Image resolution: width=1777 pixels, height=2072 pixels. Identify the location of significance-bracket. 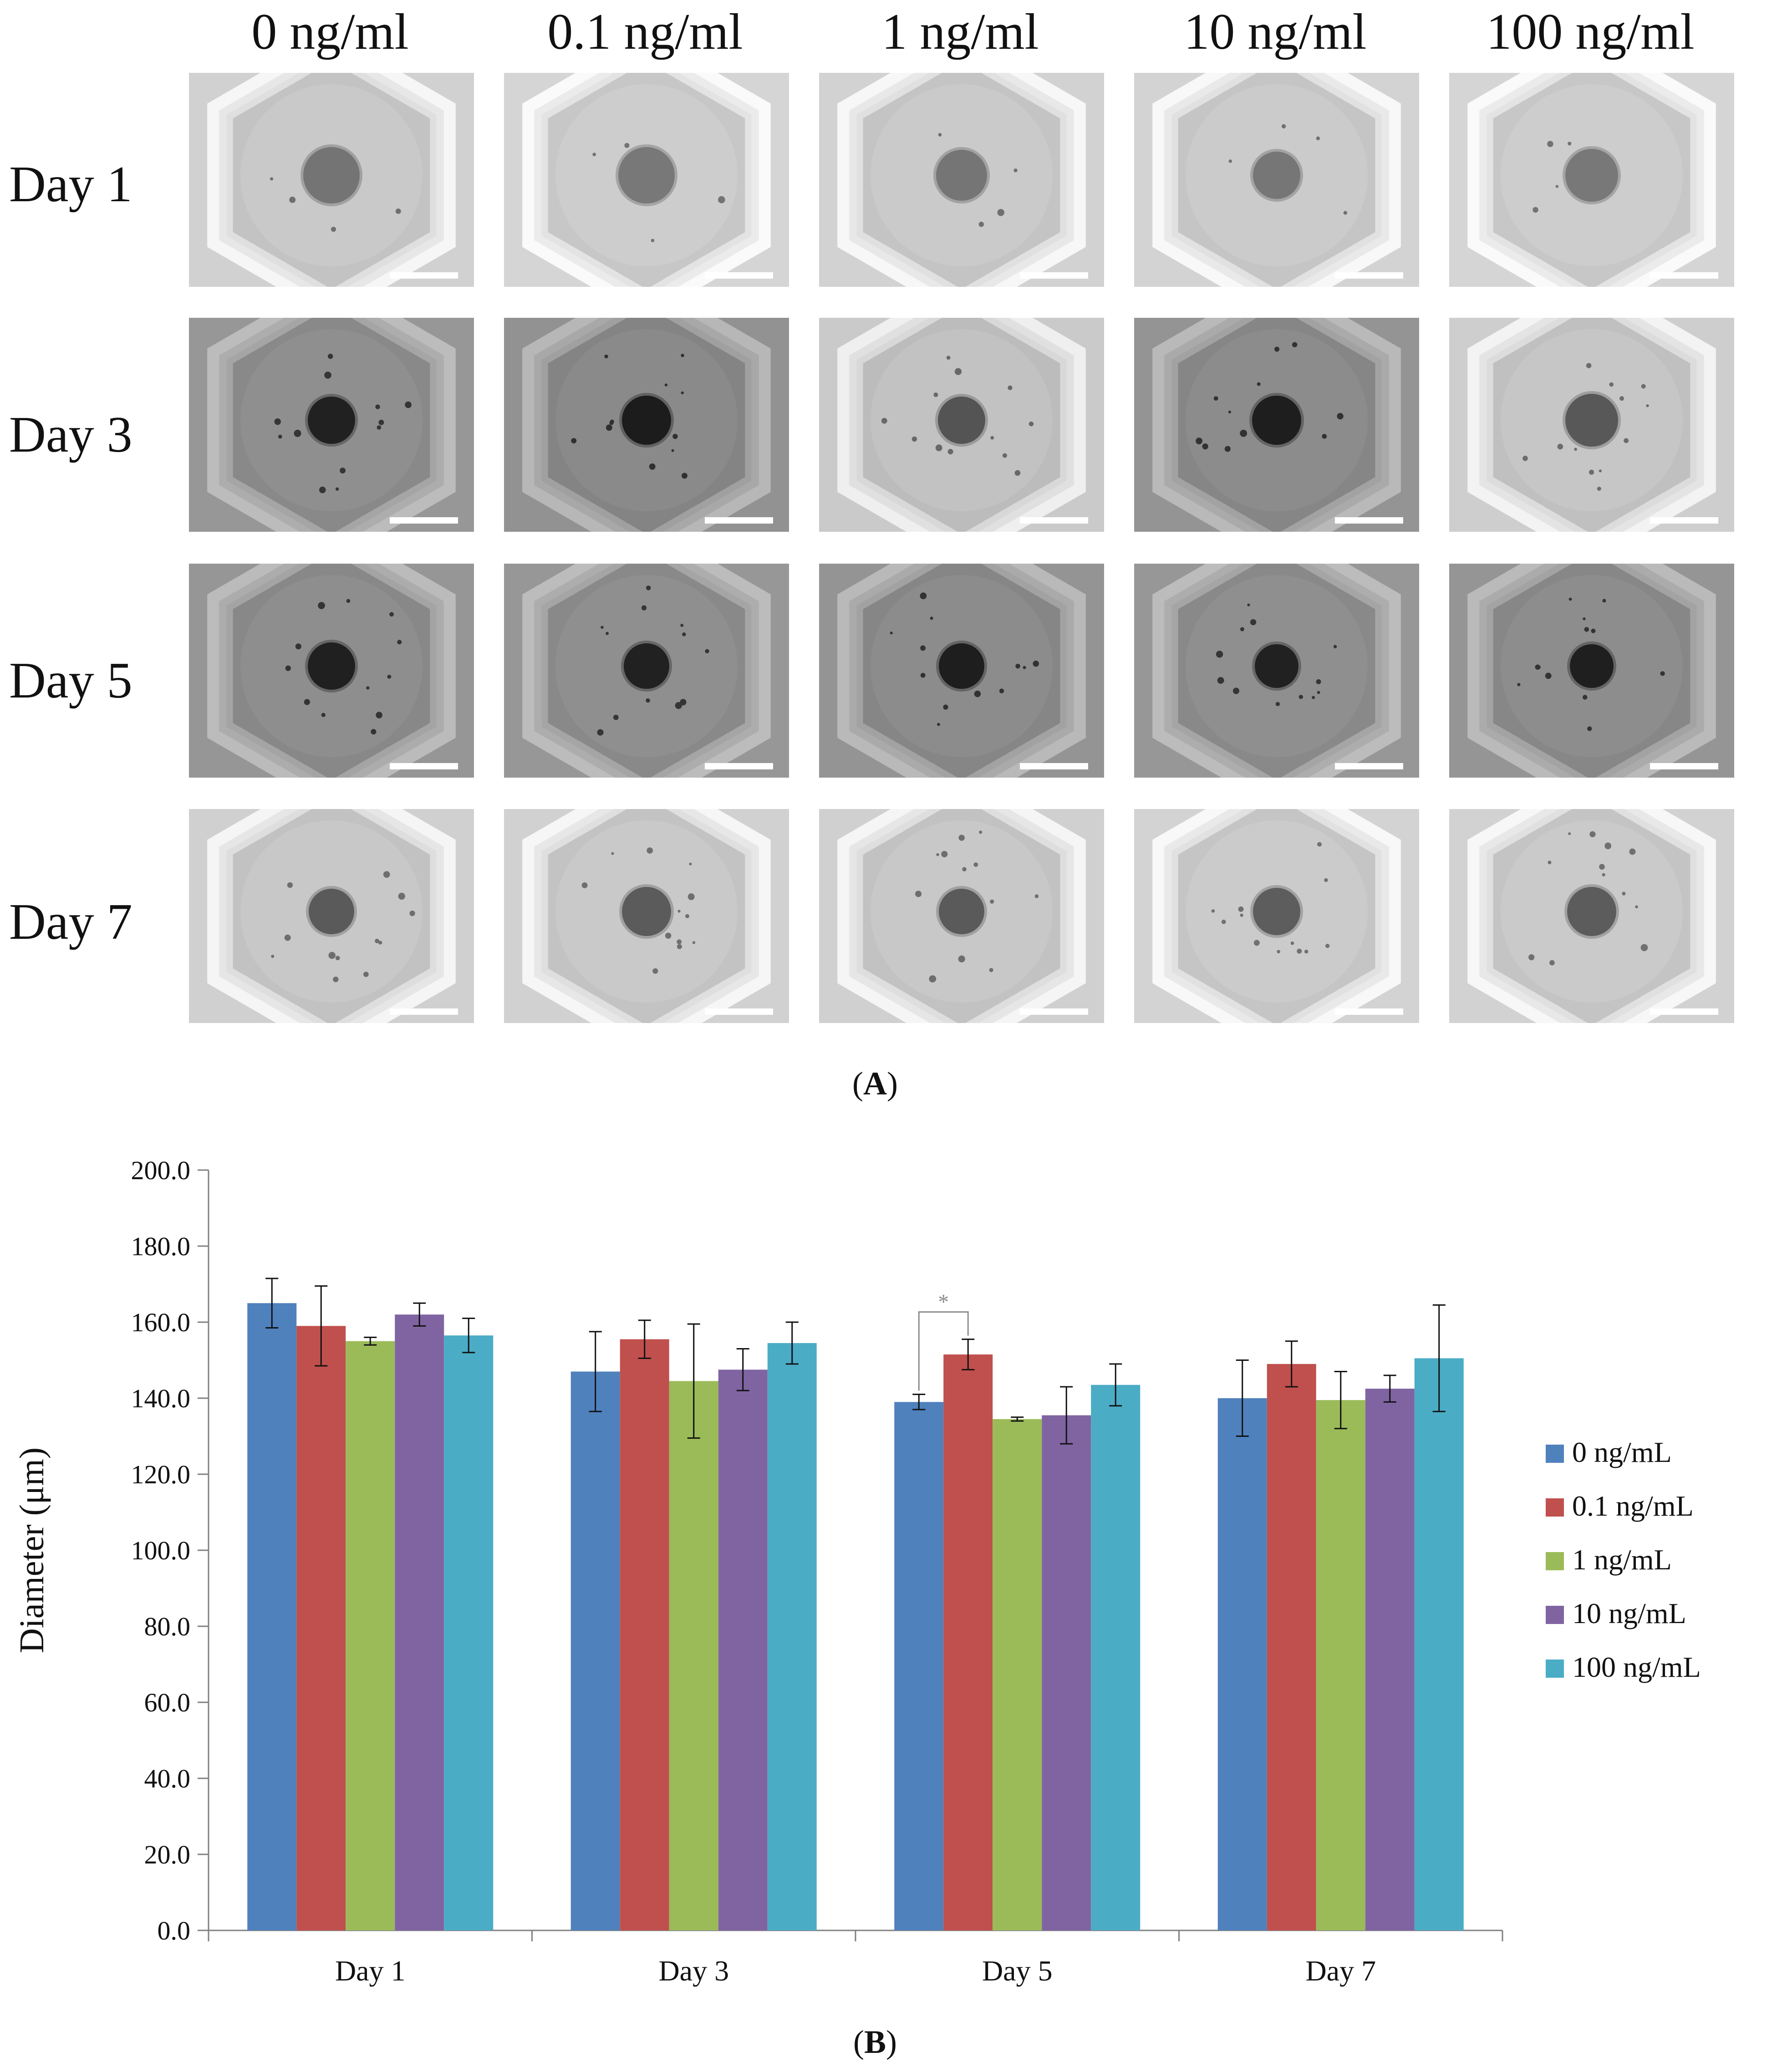
(943, 1351).